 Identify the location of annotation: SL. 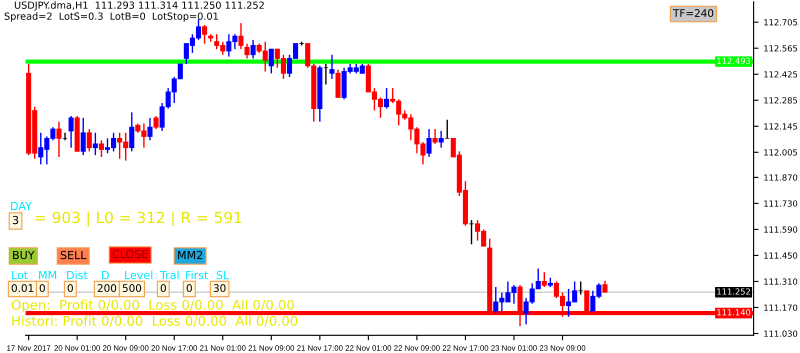
(223, 275).